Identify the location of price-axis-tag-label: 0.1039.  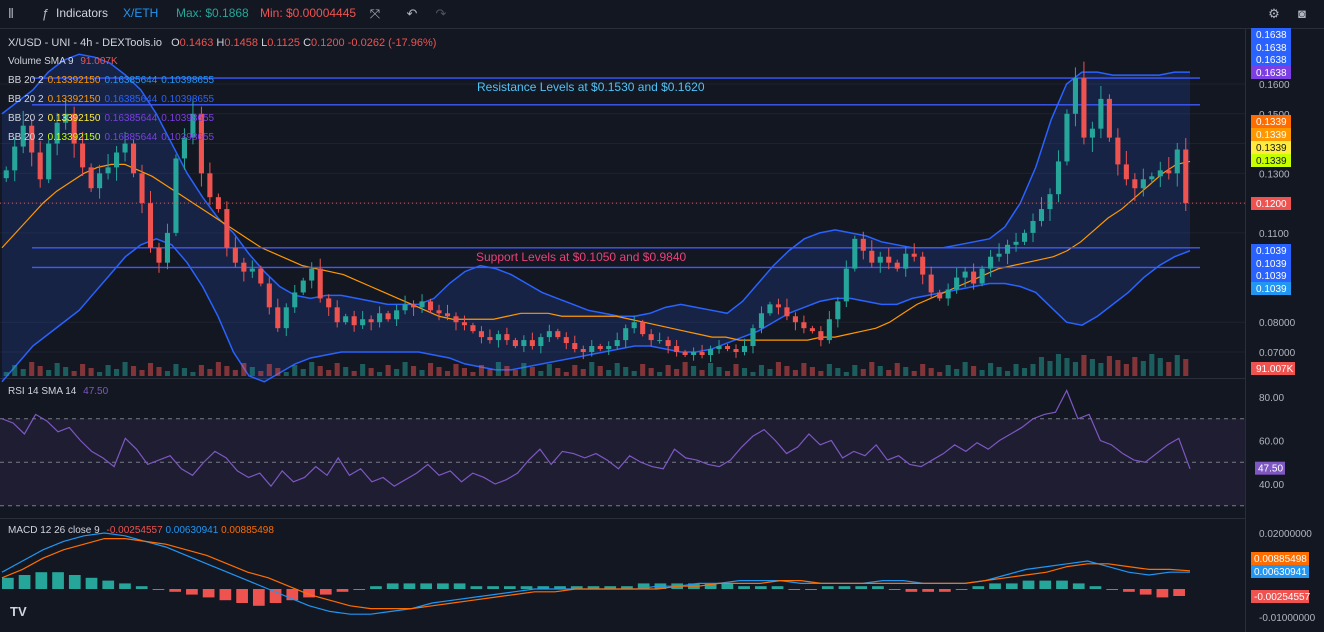
(1271, 289).